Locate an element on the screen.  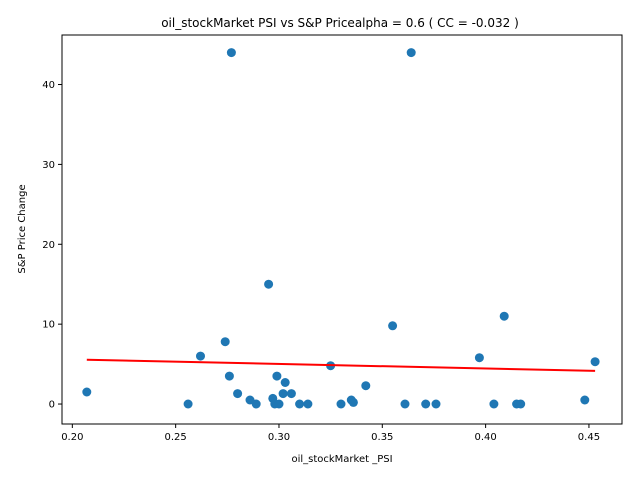
x-tick-label: 0.20 is located at coordinates (72, 437).